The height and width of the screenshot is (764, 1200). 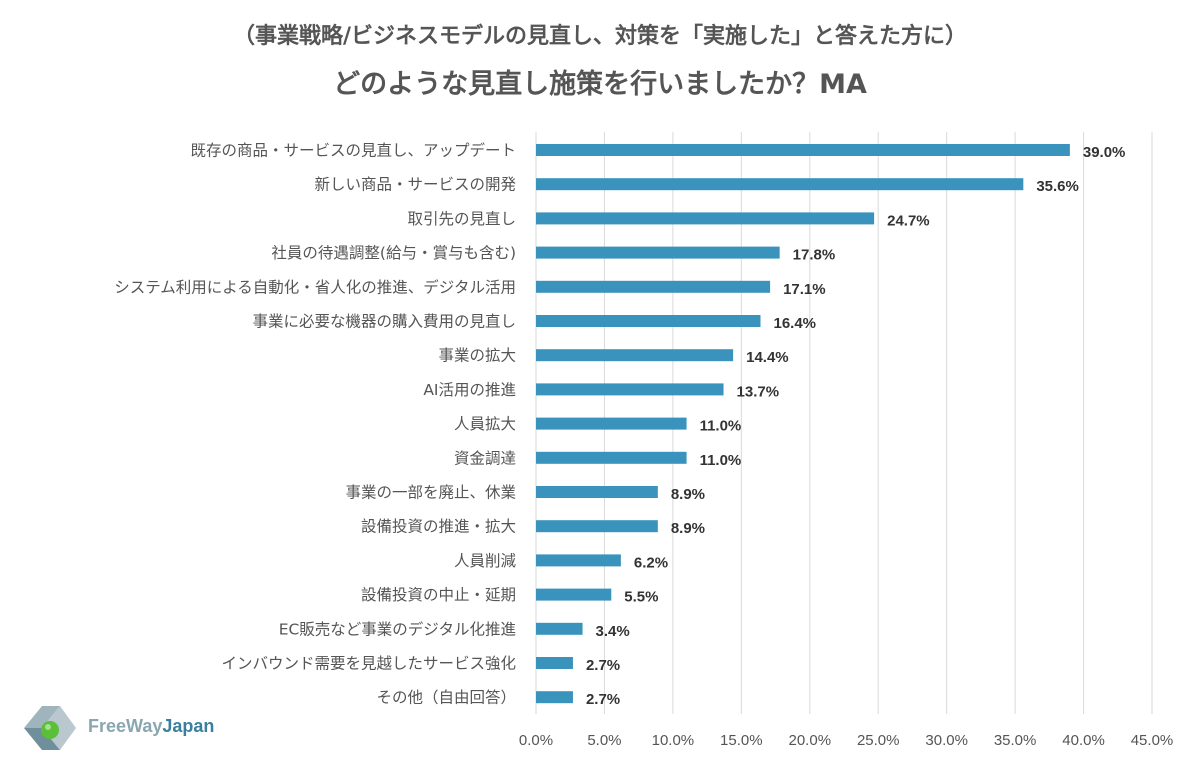 What do you see at coordinates (368, 664) in the screenshot?
I see `category-label: インバウンド需要を見越したサービス強化` at bounding box center [368, 664].